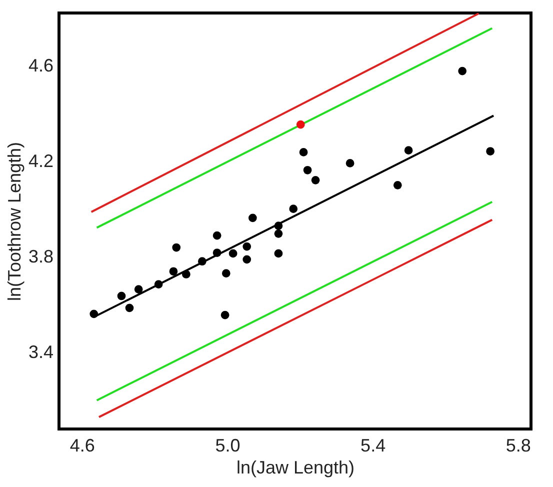  I want to click on x-tick-label: 5.0, so click(227, 446).